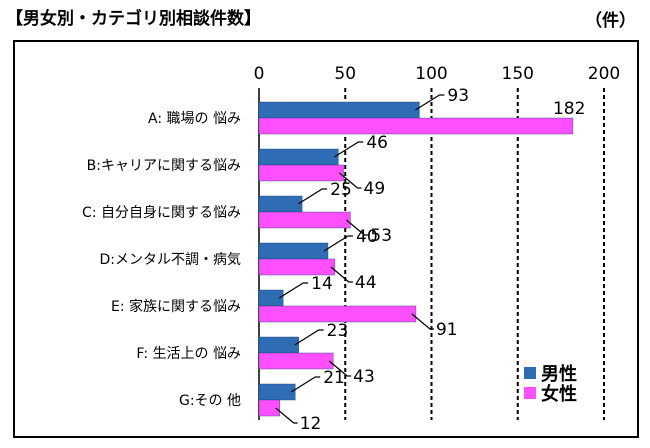 The height and width of the screenshot is (448, 650). I want to click on legend-item-male: 男性, so click(550, 373).